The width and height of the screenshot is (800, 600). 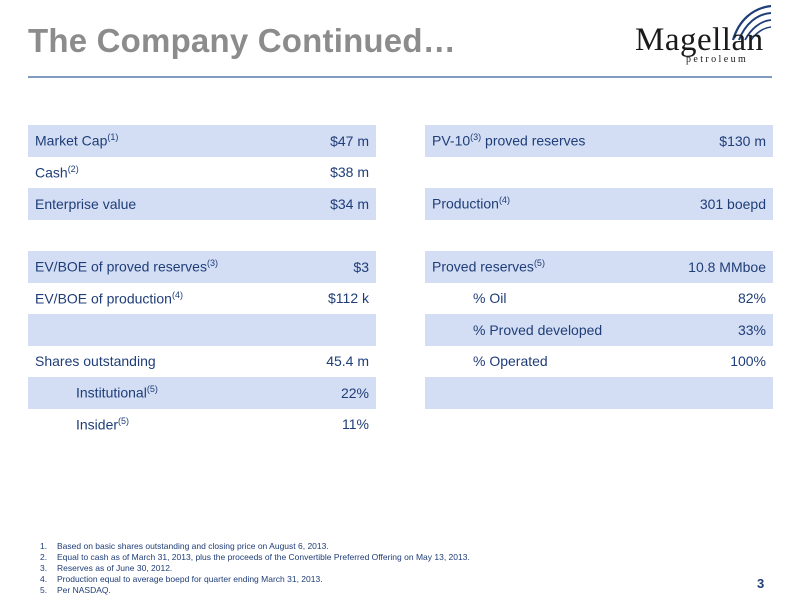 What do you see at coordinates (202, 425) in the screenshot?
I see `table-row: Insider(5) 11%` at bounding box center [202, 425].